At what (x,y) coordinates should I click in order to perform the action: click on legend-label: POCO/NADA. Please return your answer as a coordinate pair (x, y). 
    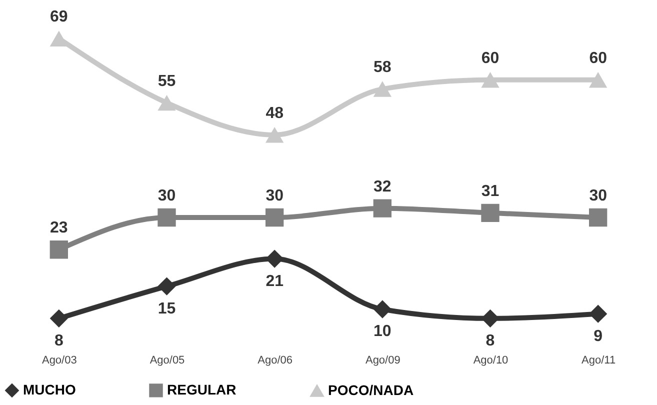
    Looking at the image, I should click on (371, 390).